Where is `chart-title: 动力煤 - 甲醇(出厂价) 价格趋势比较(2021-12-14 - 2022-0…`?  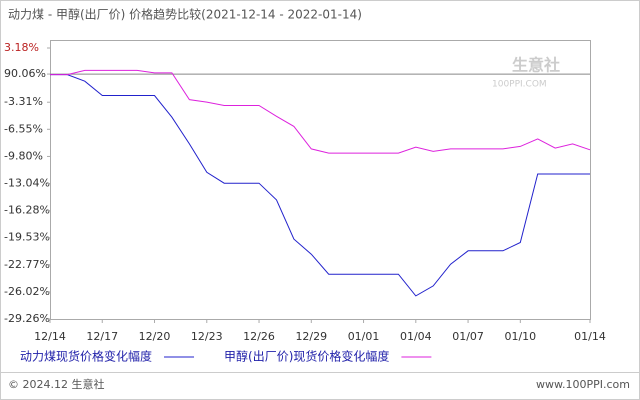 chart-title: 动力煤 - 甲醇(出厂价) 价格趋势比较(2021-12-14 - 2022-0… is located at coordinates (185, 14).